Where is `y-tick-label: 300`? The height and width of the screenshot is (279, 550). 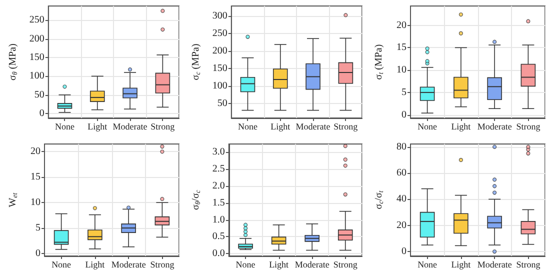 y-tick-label: 300 is located at coordinates (220, 16).